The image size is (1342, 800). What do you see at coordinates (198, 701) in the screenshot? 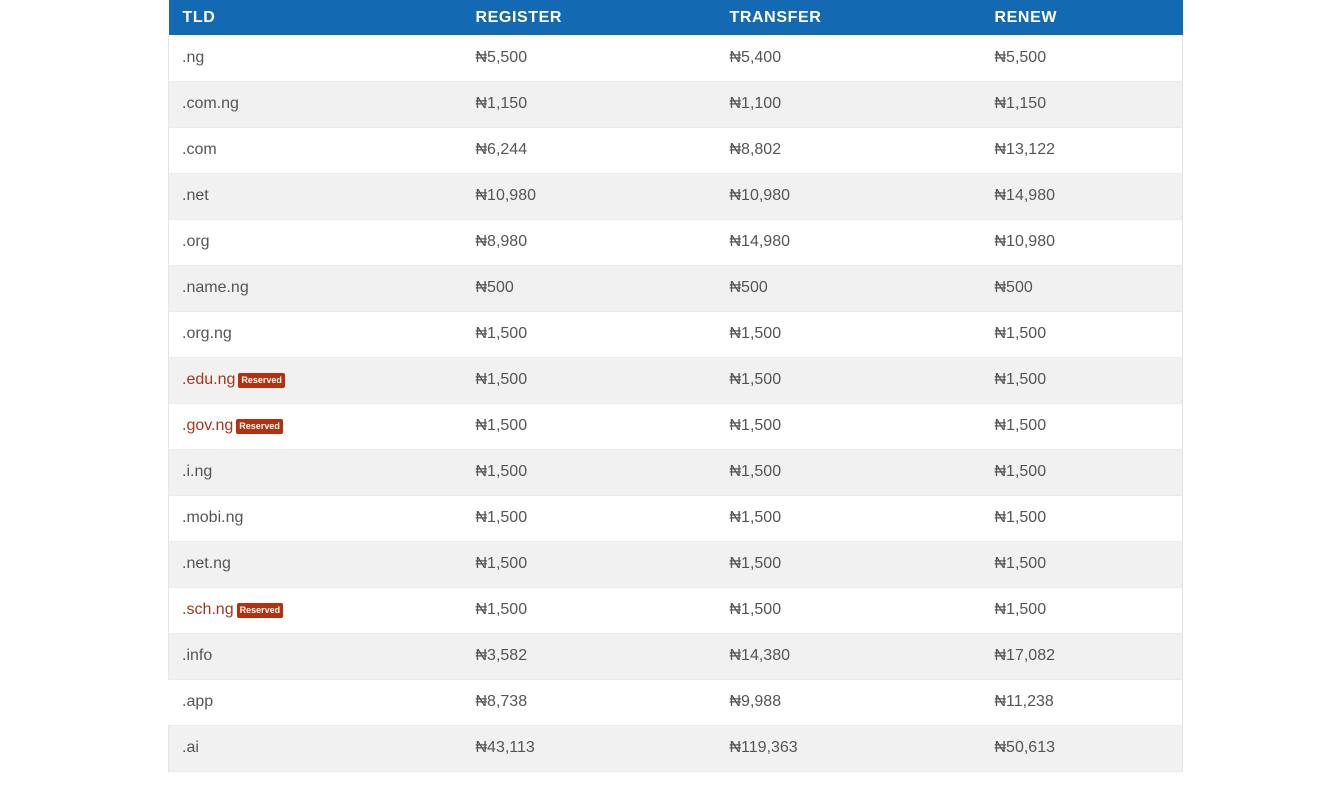
I see `tld-name: .app` at bounding box center [198, 701].